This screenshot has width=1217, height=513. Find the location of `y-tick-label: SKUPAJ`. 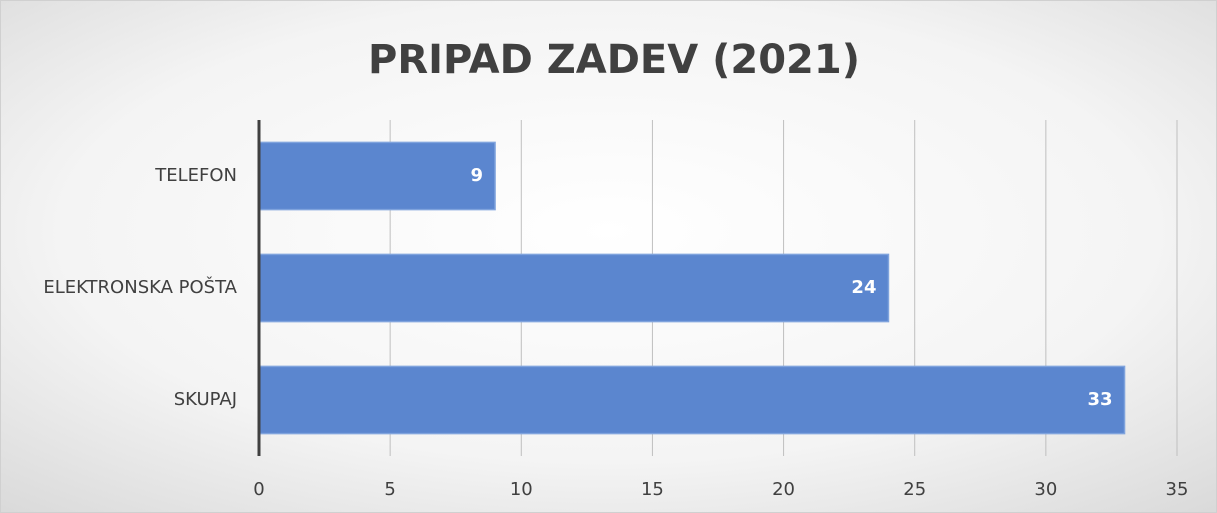

y-tick-label: SKUPAJ is located at coordinates (205, 399).